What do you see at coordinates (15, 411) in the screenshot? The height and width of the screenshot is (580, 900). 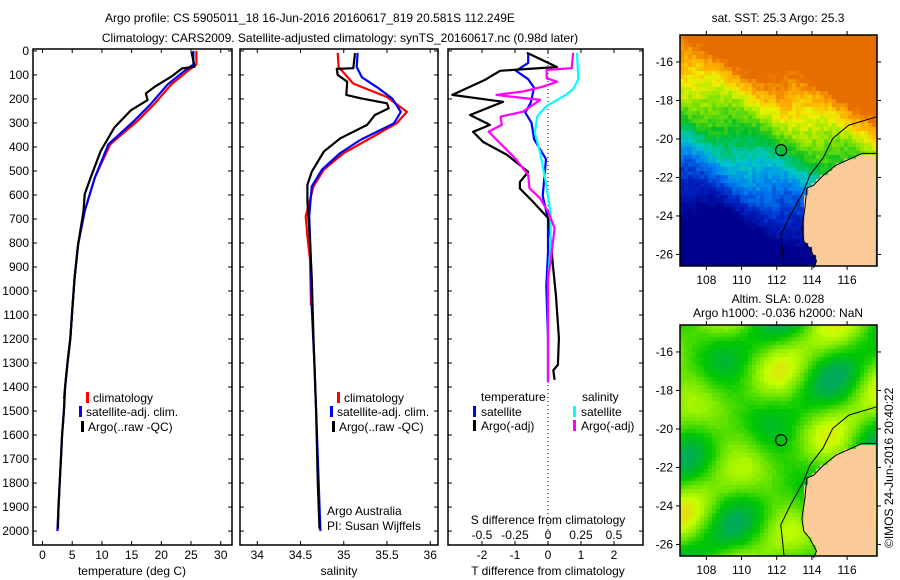 I see `depth-tick-label: 1500` at bounding box center [15, 411].